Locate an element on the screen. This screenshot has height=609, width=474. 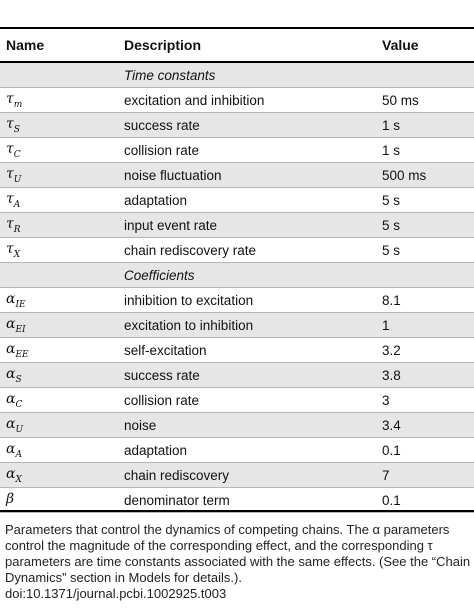
parameter-value: 3.2 is located at coordinates (428, 350).